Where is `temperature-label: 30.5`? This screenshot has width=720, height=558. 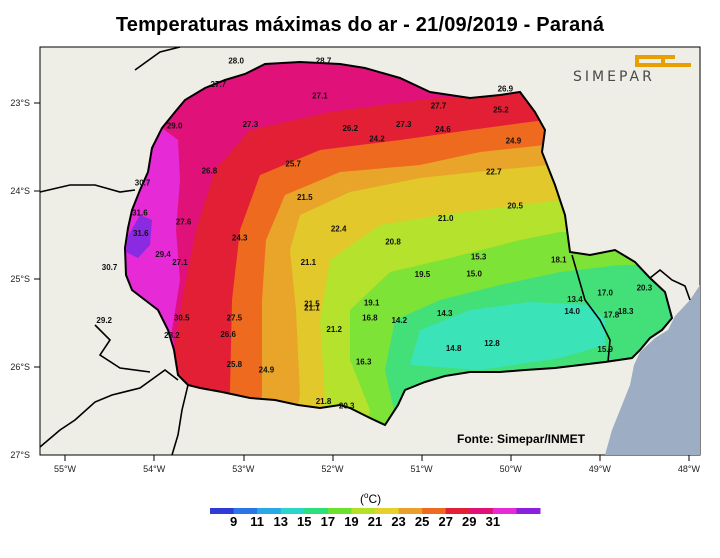
temperature-label: 30.5 is located at coordinates (182, 317).